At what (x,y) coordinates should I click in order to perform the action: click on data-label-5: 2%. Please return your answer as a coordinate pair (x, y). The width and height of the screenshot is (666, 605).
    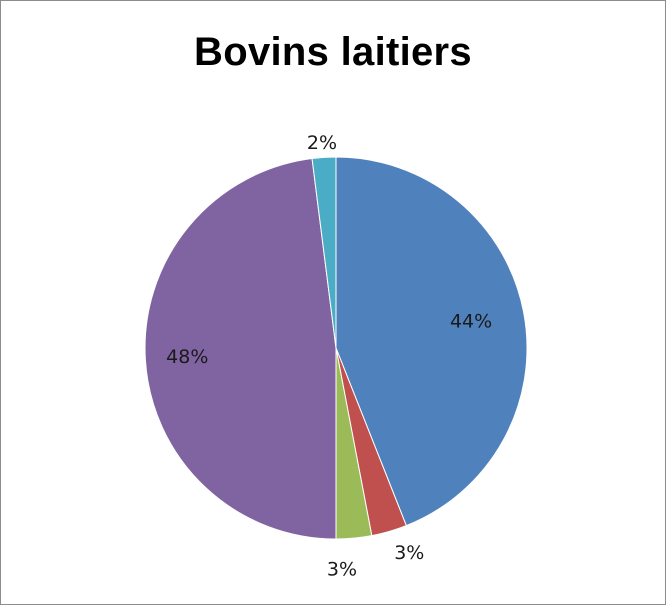
    Looking at the image, I should click on (322, 143).